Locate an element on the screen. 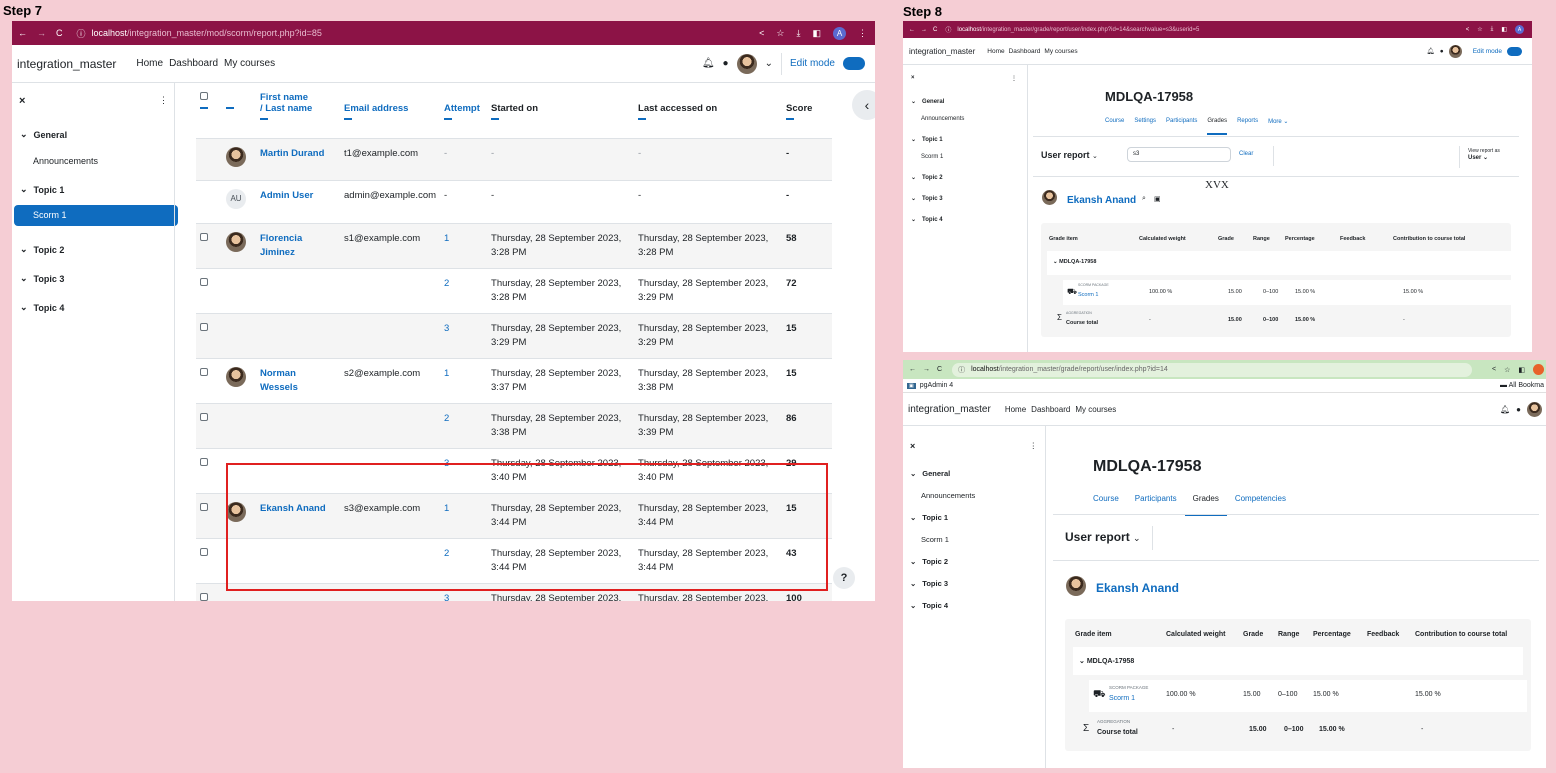 The height and width of the screenshot is (773, 1556). profile-avatar is located at coordinates (1538, 369).